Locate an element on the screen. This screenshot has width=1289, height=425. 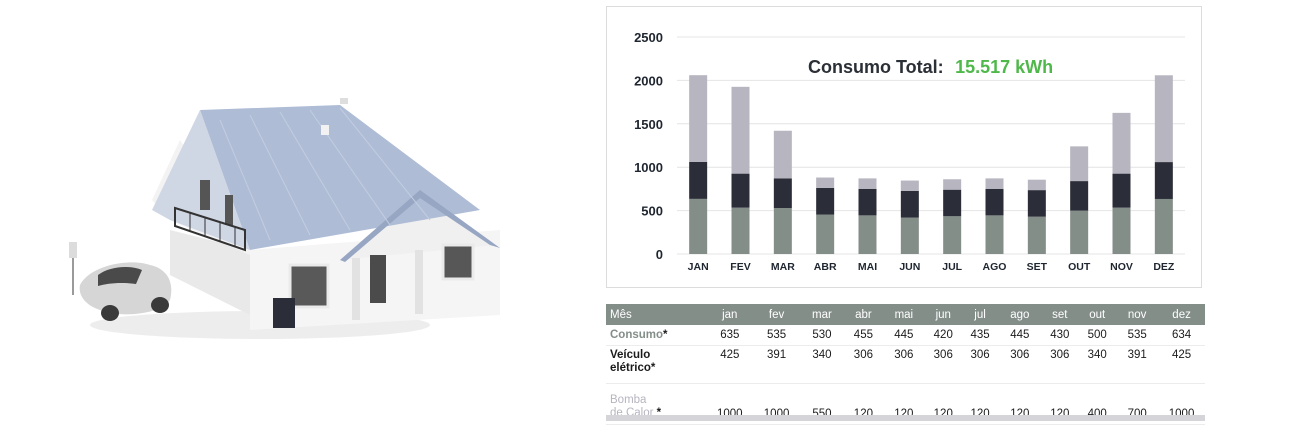
x-tick-label: FEV is located at coordinates (740, 267).